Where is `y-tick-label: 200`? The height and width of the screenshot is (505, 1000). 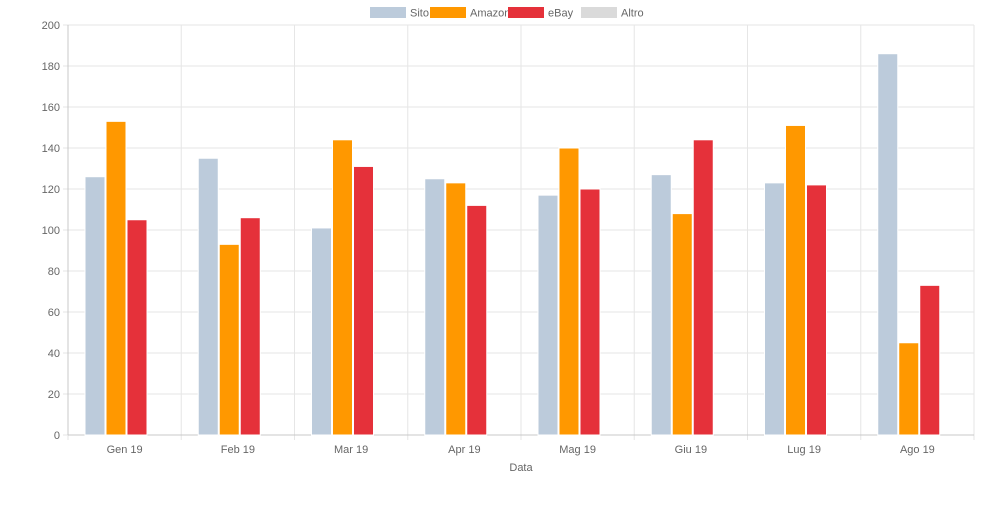
y-tick-label: 200 is located at coordinates (51, 26).